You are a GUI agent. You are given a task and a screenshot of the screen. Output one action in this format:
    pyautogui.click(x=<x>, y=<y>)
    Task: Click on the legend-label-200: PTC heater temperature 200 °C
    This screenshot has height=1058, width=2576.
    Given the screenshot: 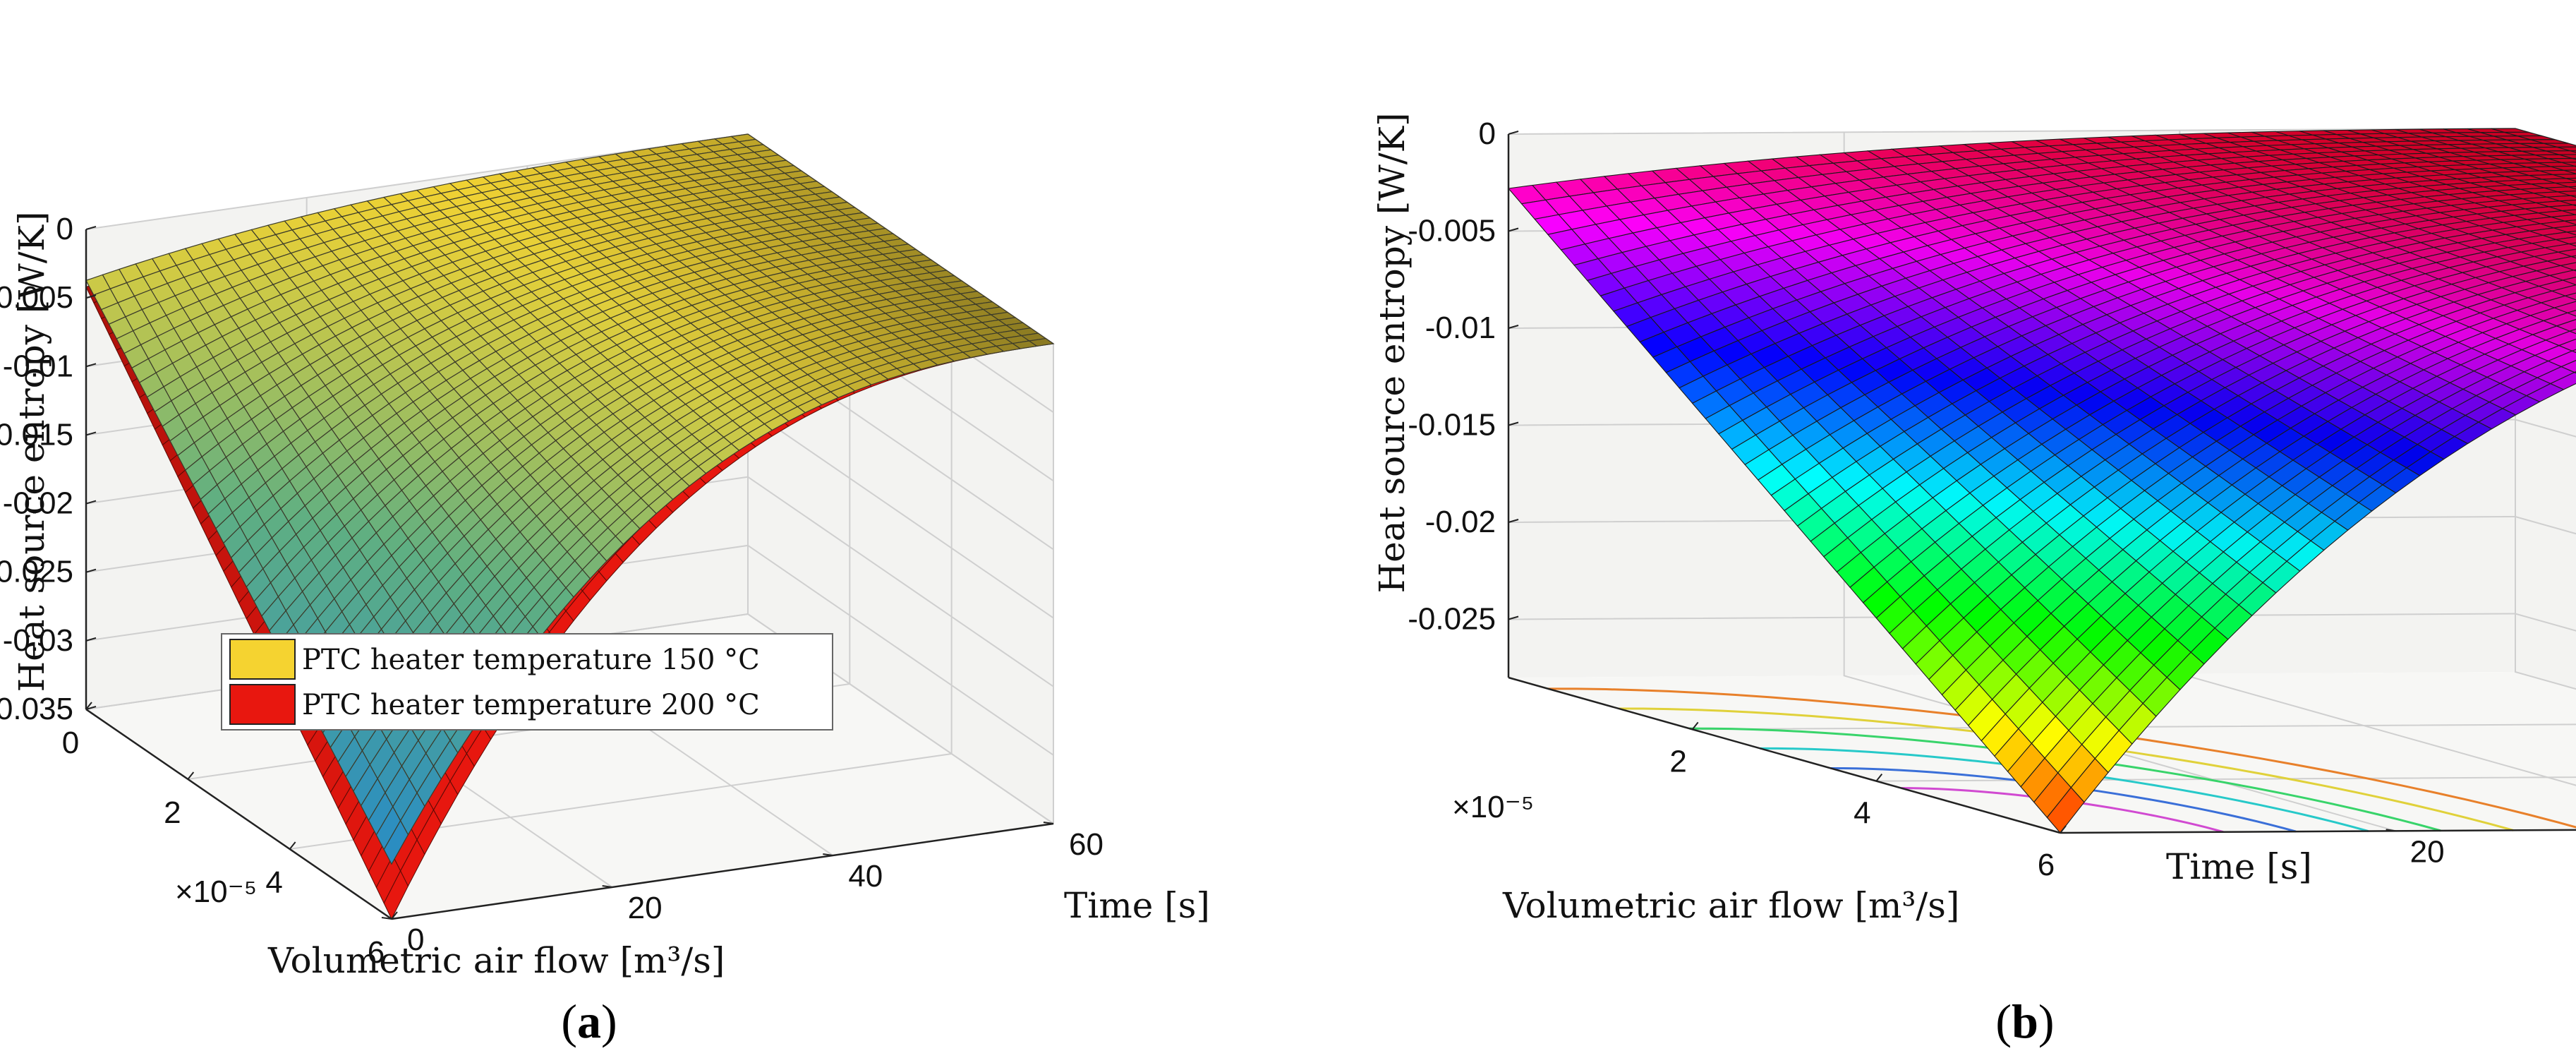 What is the action you would take?
    pyautogui.click(x=531, y=705)
    